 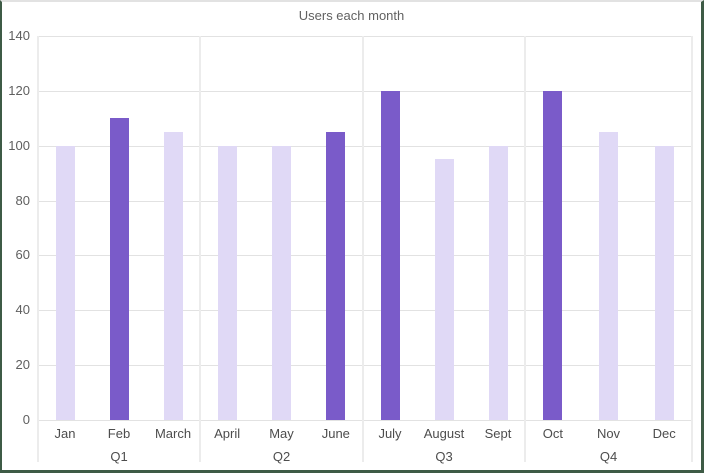 I want to click on chart-title: Users each month, so click(x=351, y=15).